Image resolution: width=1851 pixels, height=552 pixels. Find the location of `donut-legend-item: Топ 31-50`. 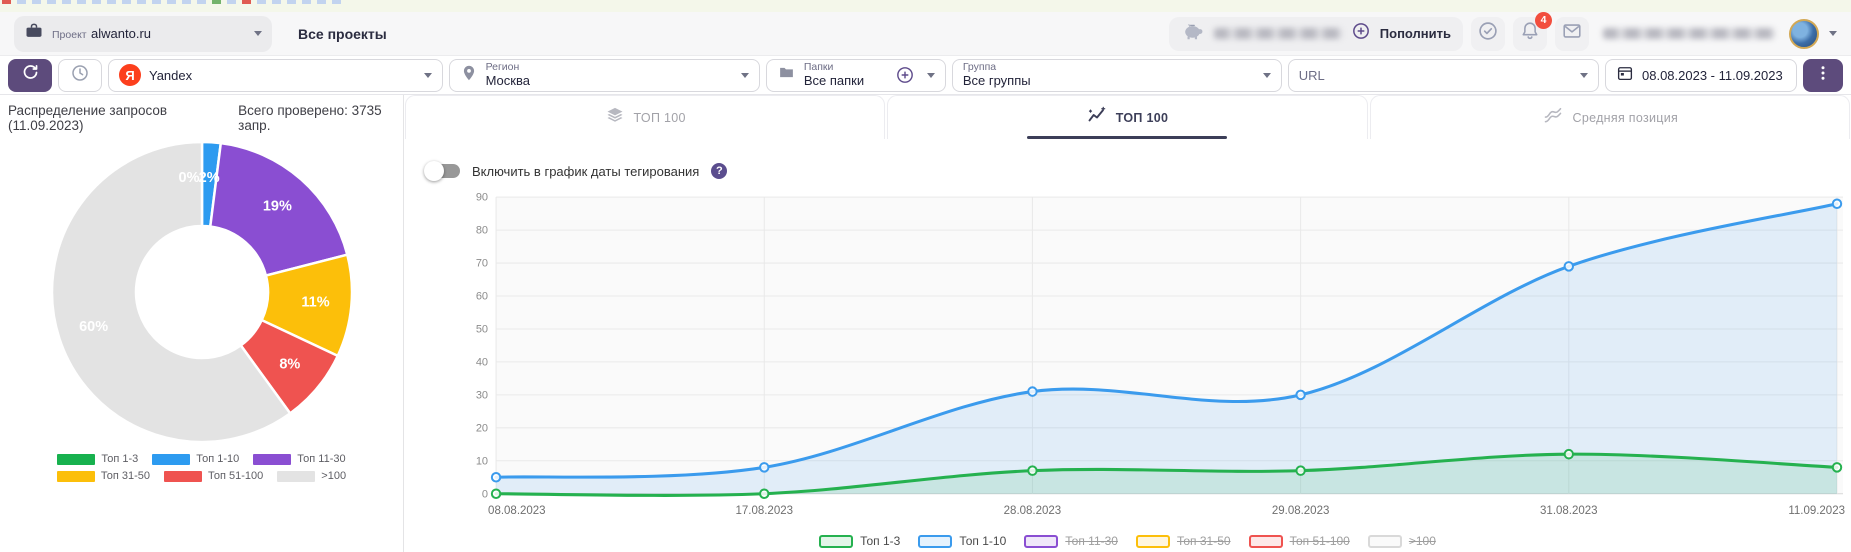

donut-legend-item: Топ 31-50 is located at coordinates (103, 476).